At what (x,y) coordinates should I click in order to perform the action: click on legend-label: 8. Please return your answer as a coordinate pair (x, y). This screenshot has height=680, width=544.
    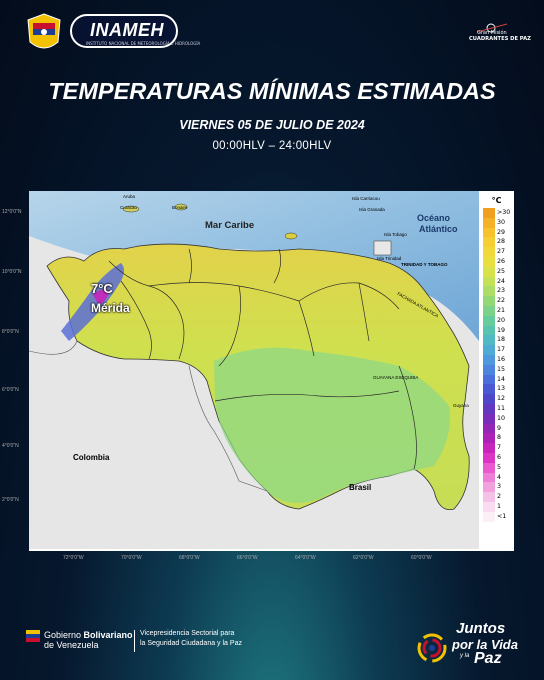
    Looking at the image, I should click on (499, 438).